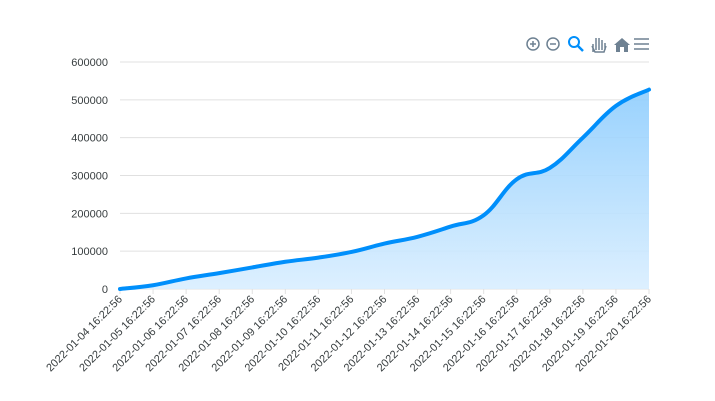 The image size is (715, 401). What do you see at coordinates (89, 214) in the screenshot?
I see `y-tick-label: 200000` at bounding box center [89, 214].